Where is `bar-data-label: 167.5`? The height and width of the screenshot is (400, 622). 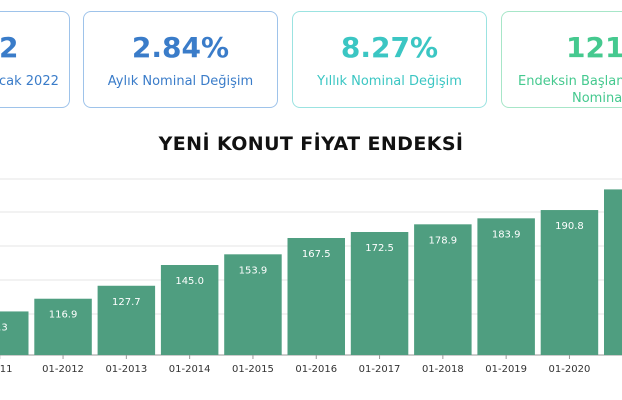 bar-data-label: 167.5 is located at coordinates (316, 254).